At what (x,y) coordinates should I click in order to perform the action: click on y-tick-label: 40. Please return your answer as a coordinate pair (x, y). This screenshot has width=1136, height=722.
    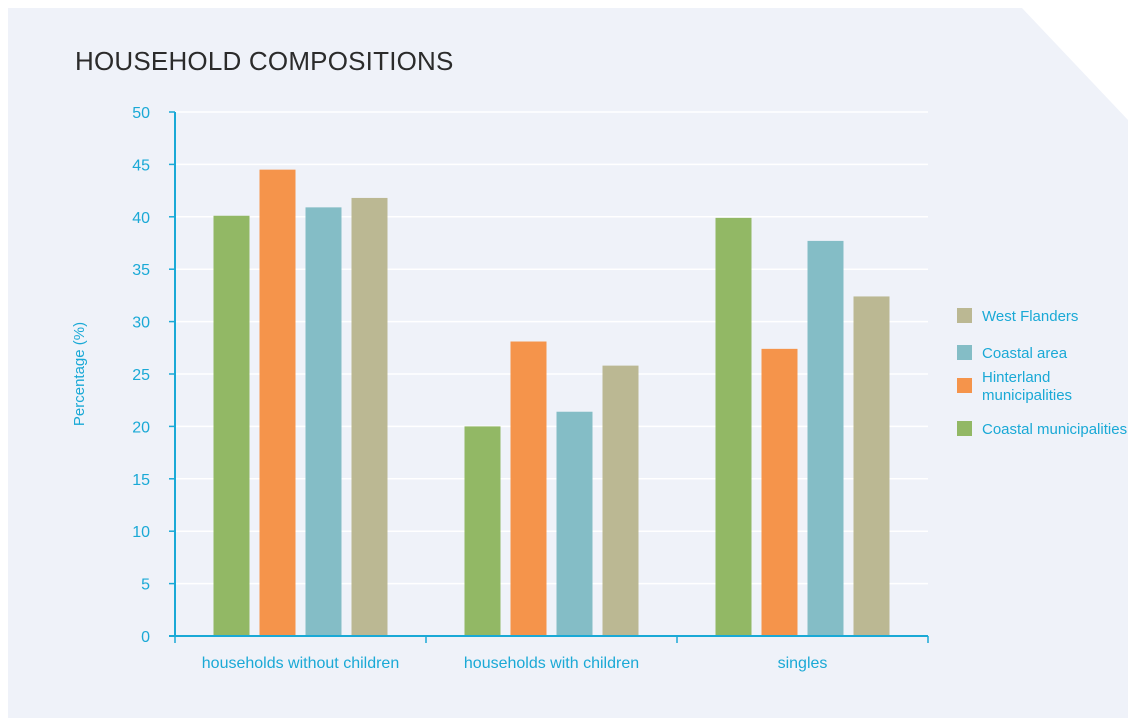
    Looking at the image, I should click on (141, 218).